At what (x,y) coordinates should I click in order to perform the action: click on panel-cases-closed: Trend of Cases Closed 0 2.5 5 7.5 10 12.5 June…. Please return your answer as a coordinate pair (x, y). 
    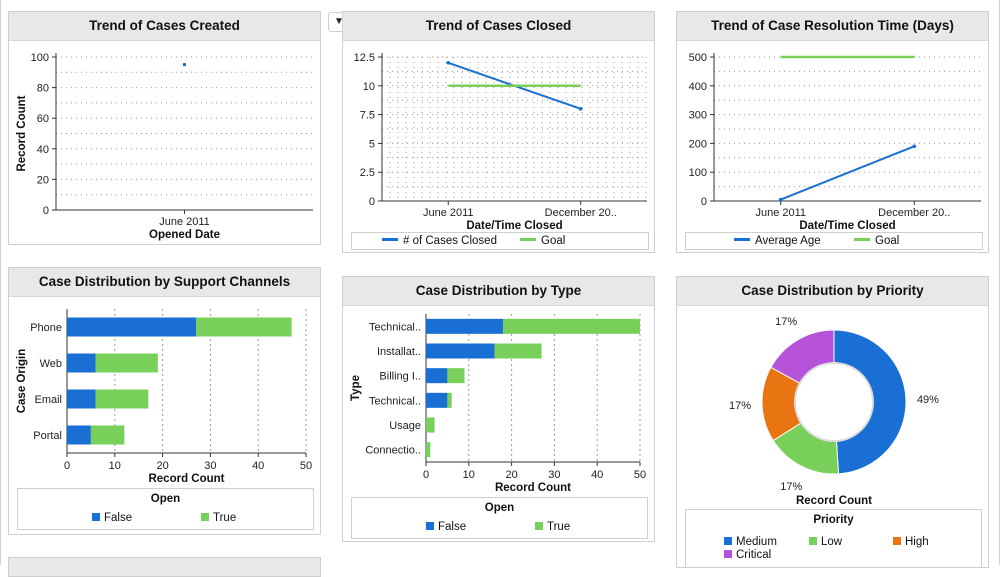
    Looking at the image, I should click on (498, 132).